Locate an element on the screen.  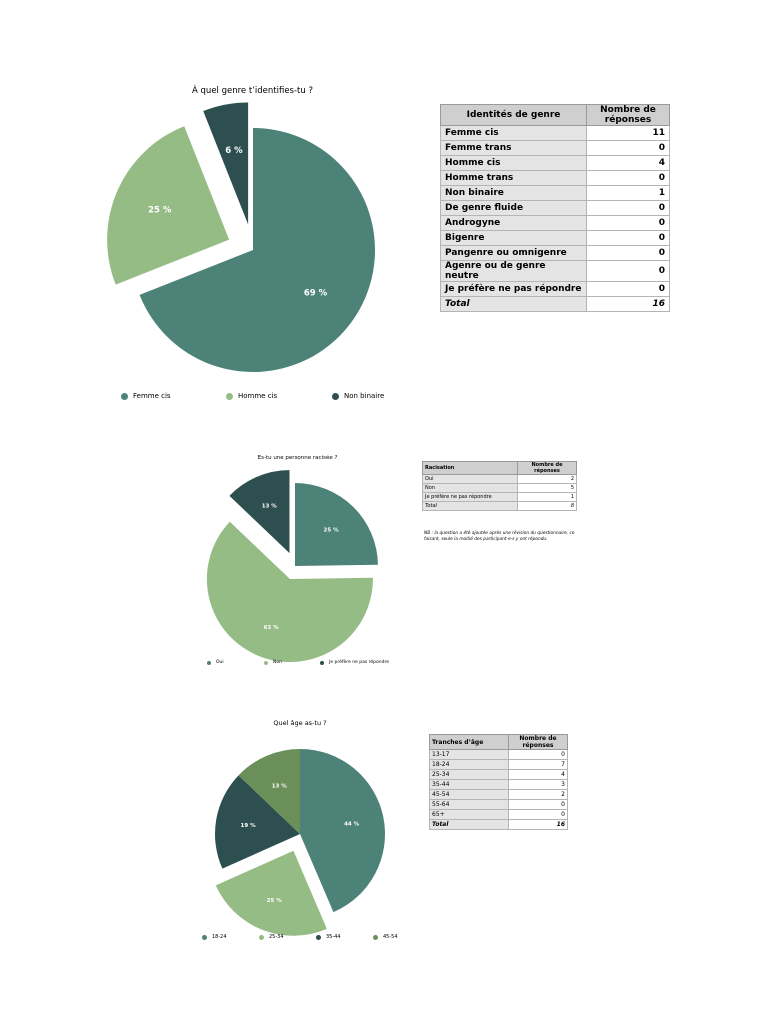
table-cell-value: 16 is located at coordinates (538, 824).